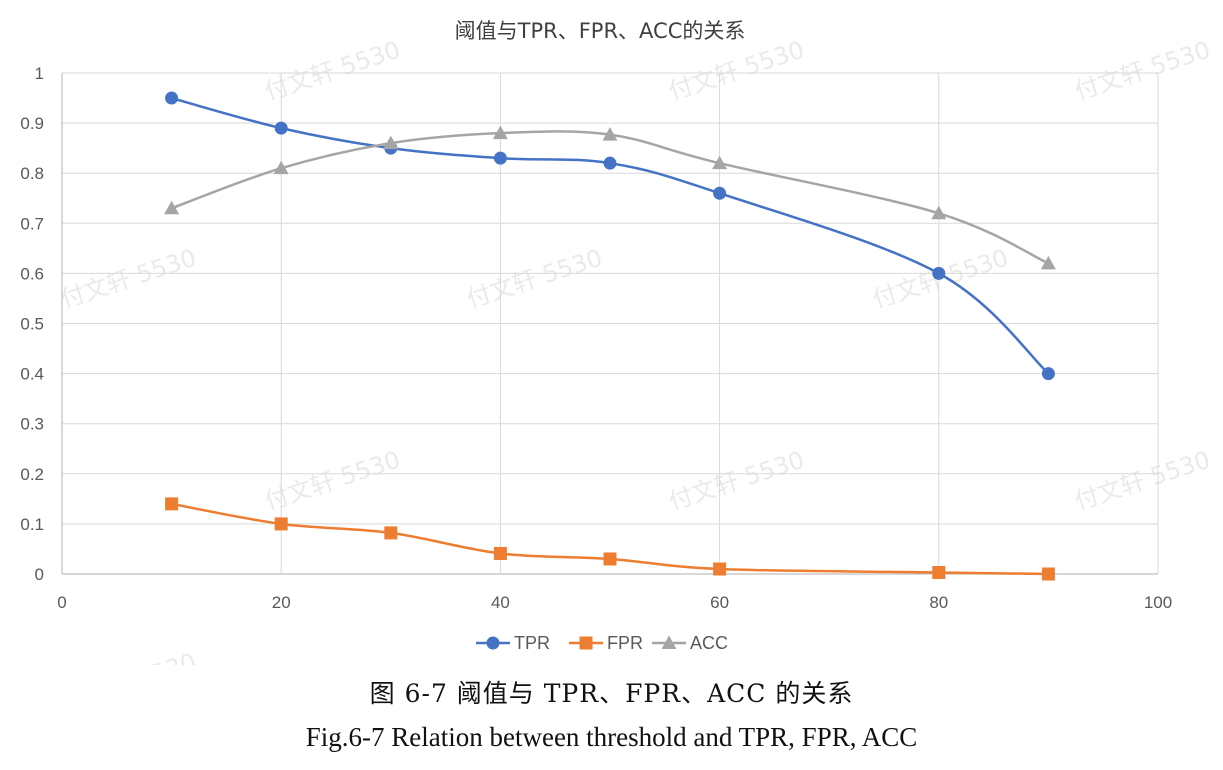 The image size is (1223, 770). I want to click on y-tick-label: 1, so click(39, 73).